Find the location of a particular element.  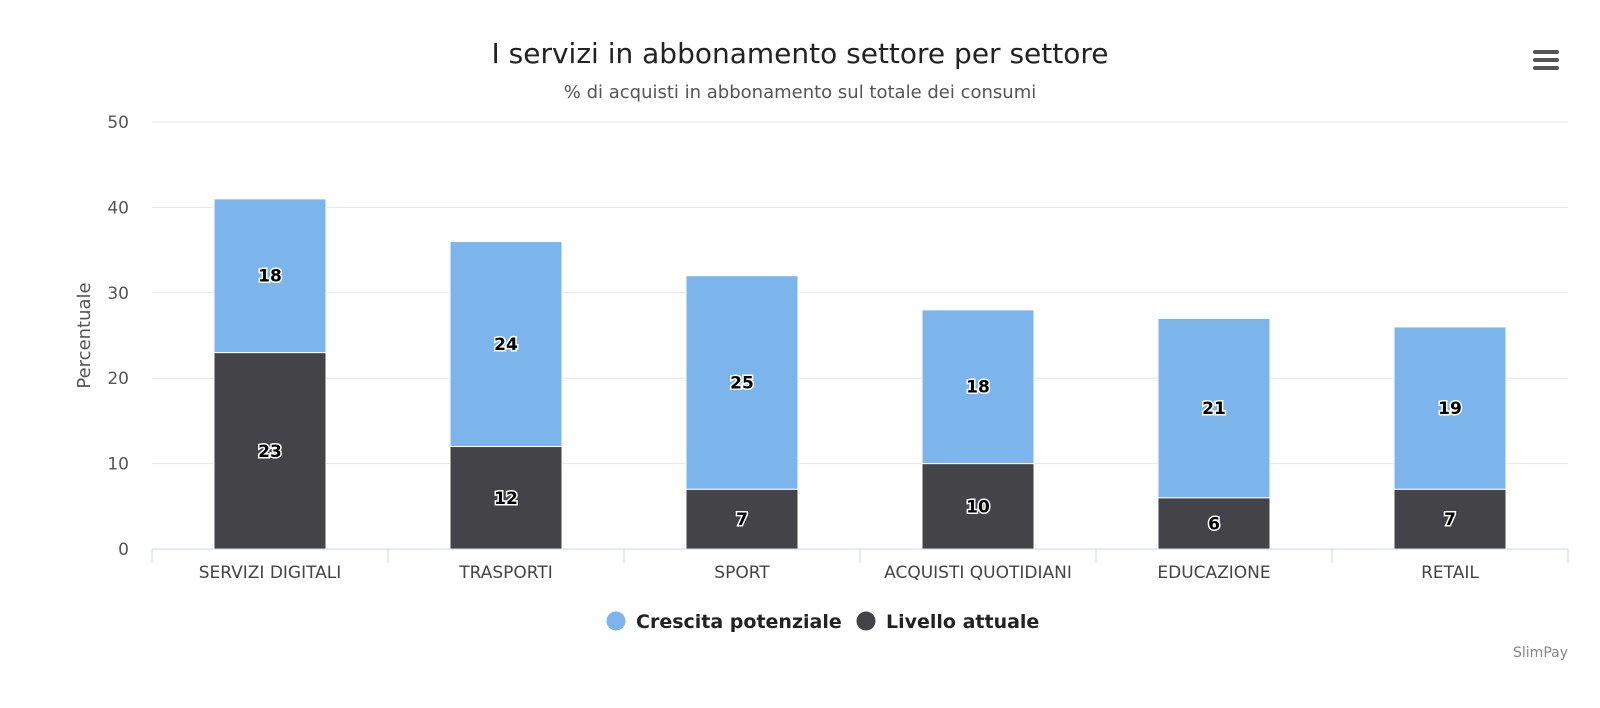

x-category-label: SERVIZI DIGITALI is located at coordinates (270, 573).